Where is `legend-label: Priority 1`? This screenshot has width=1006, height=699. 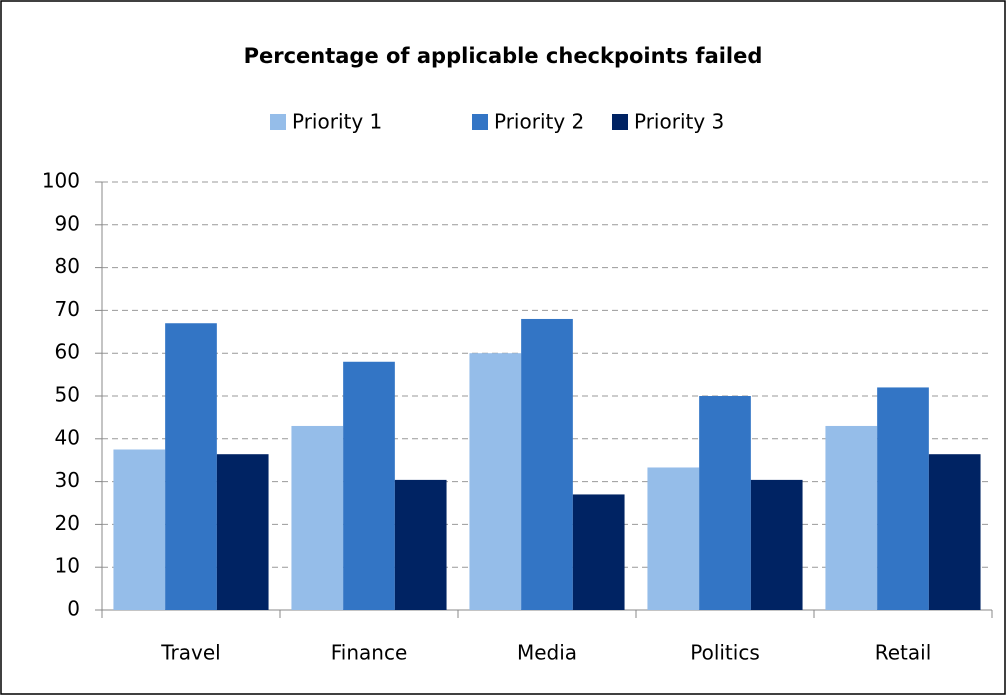 legend-label: Priority 1 is located at coordinates (337, 122).